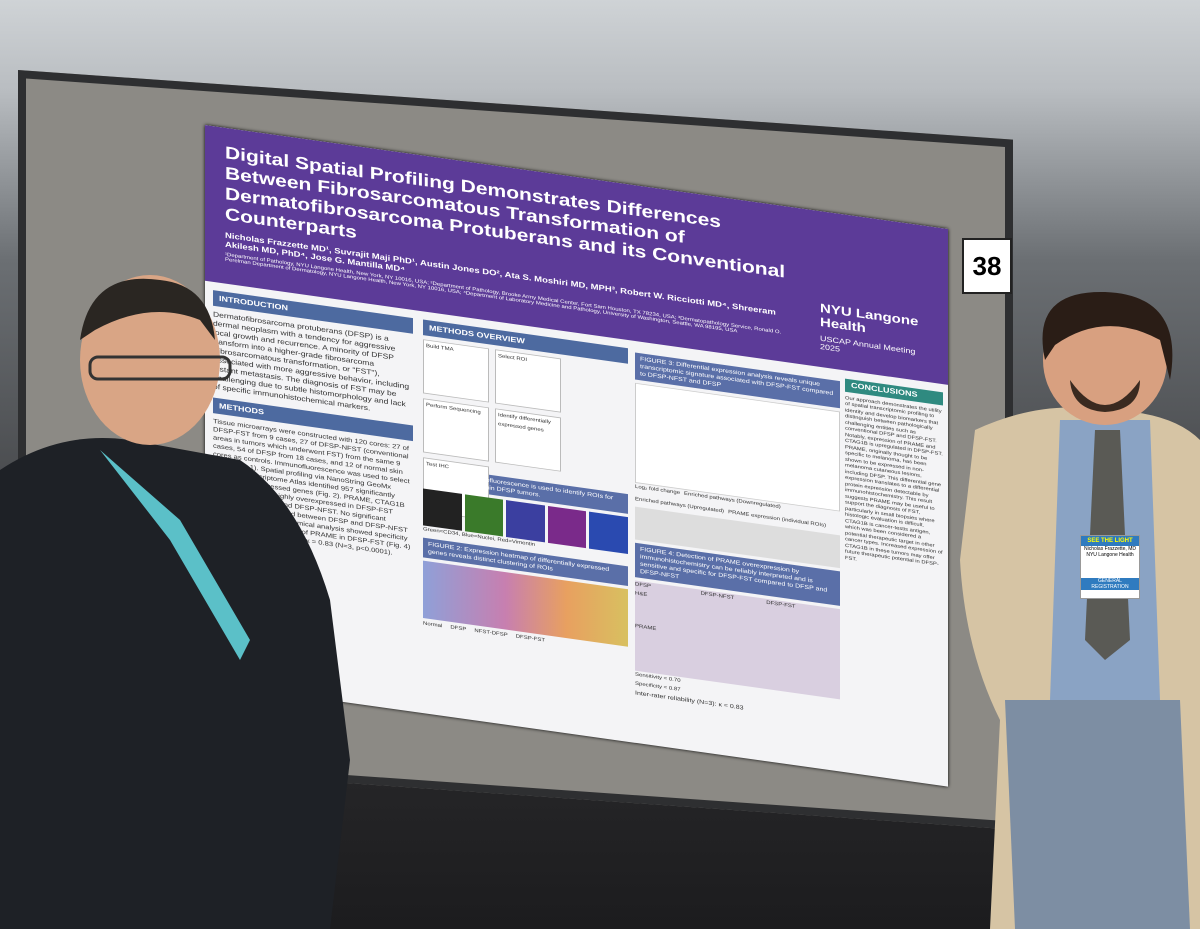  I want to click on badge-type: GENERAL REGISTRATION, so click(1110, 584).